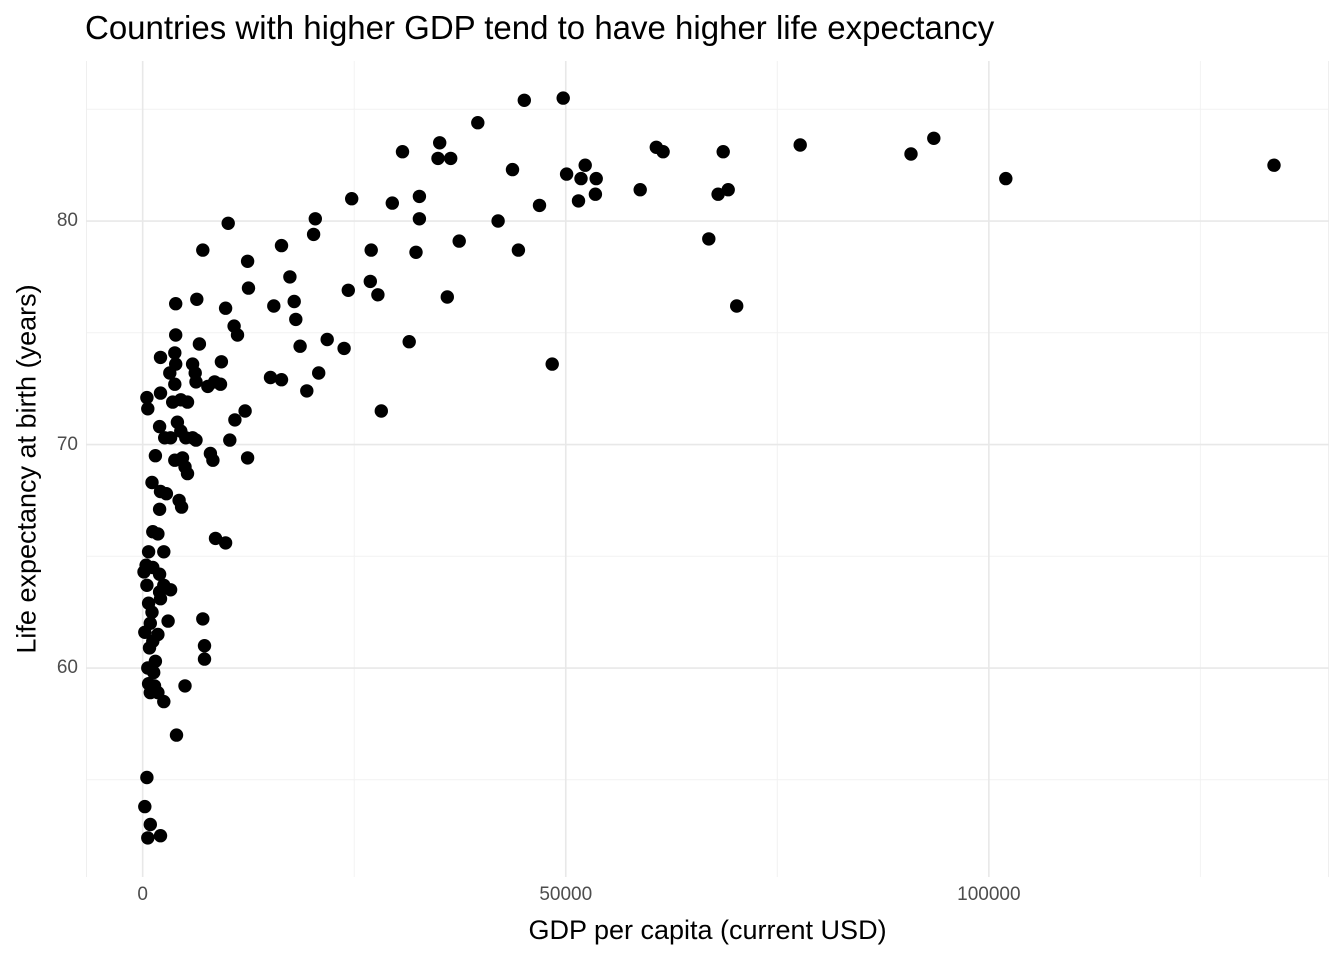 This screenshot has height=960, width=1344. What do you see at coordinates (26, 469) in the screenshot?
I see `y-axis-title: Life expectancy at birth (years)` at bounding box center [26, 469].